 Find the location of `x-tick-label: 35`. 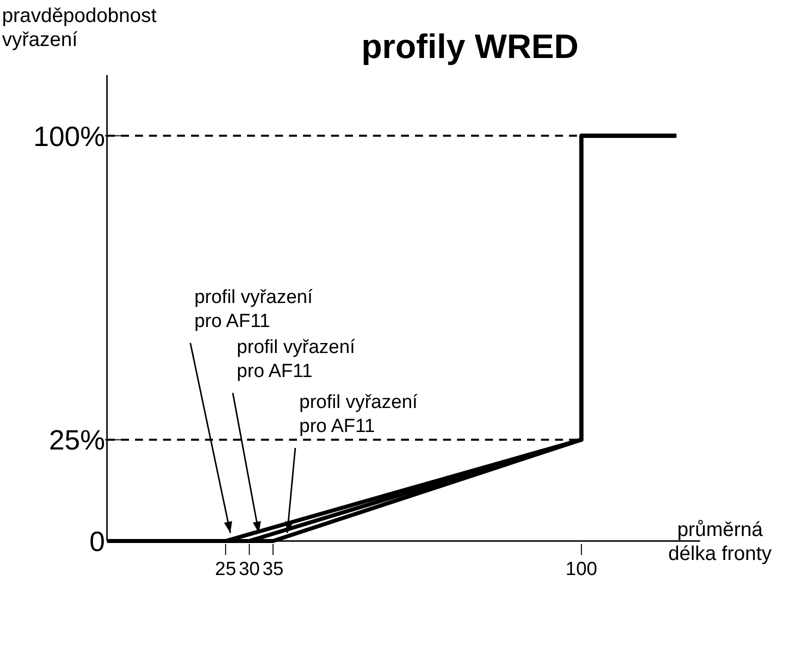

x-tick-label: 35 is located at coordinates (273, 569).